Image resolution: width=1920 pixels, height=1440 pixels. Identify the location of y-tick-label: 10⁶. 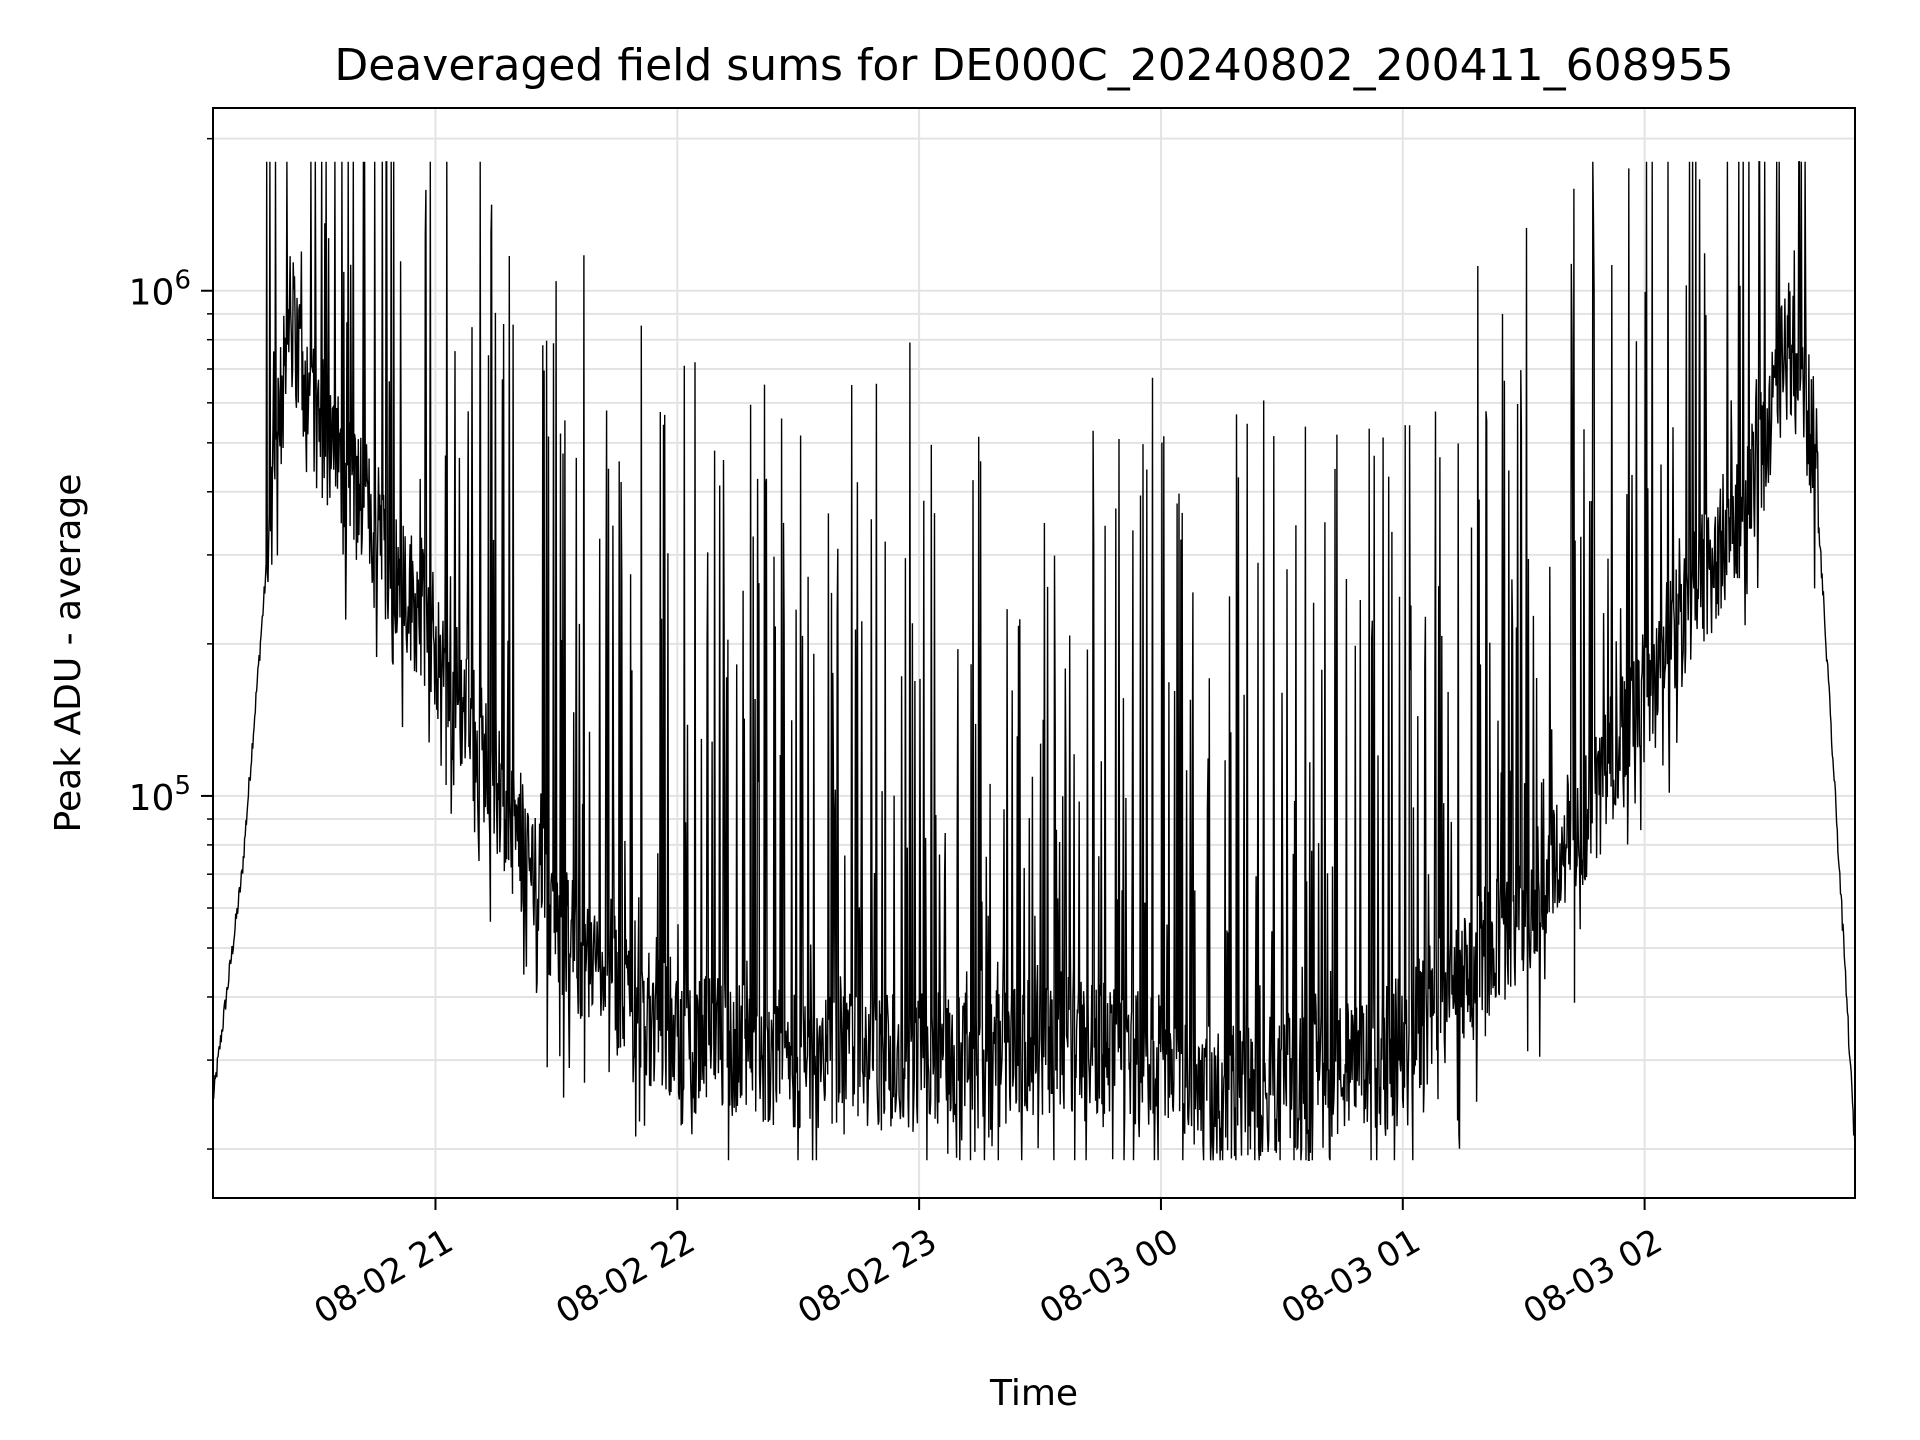
(160, 290).